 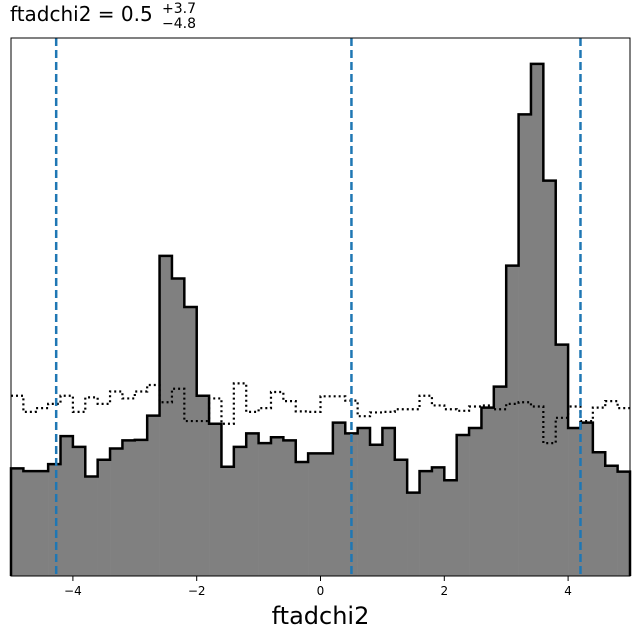 I want to click on x-tick-label: 4, so click(x=568, y=591).